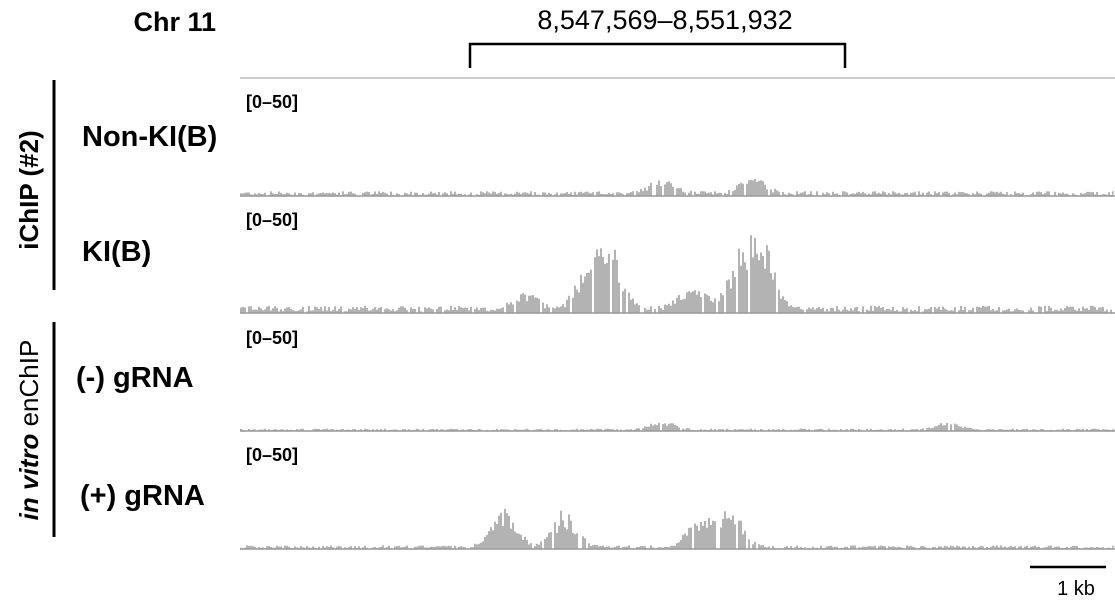  Describe the element at coordinates (657, 55) in the screenshot. I see `region-bracket` at that location.